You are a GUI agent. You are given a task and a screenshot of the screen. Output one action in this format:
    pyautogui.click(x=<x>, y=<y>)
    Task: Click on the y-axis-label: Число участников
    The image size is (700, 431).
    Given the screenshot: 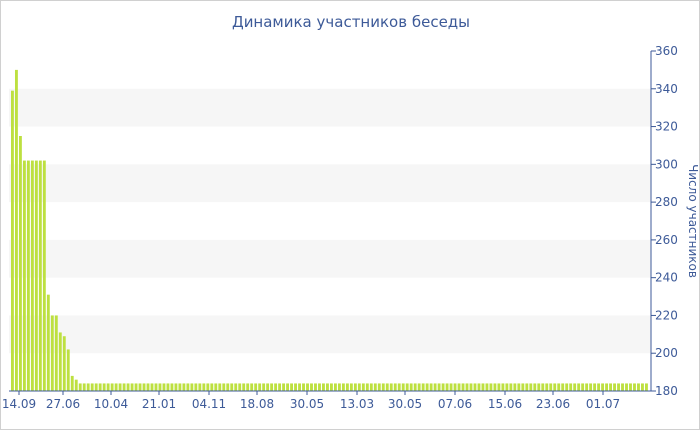 What is the action you would take?
    pyautogui.click(x=693, y=221)
    